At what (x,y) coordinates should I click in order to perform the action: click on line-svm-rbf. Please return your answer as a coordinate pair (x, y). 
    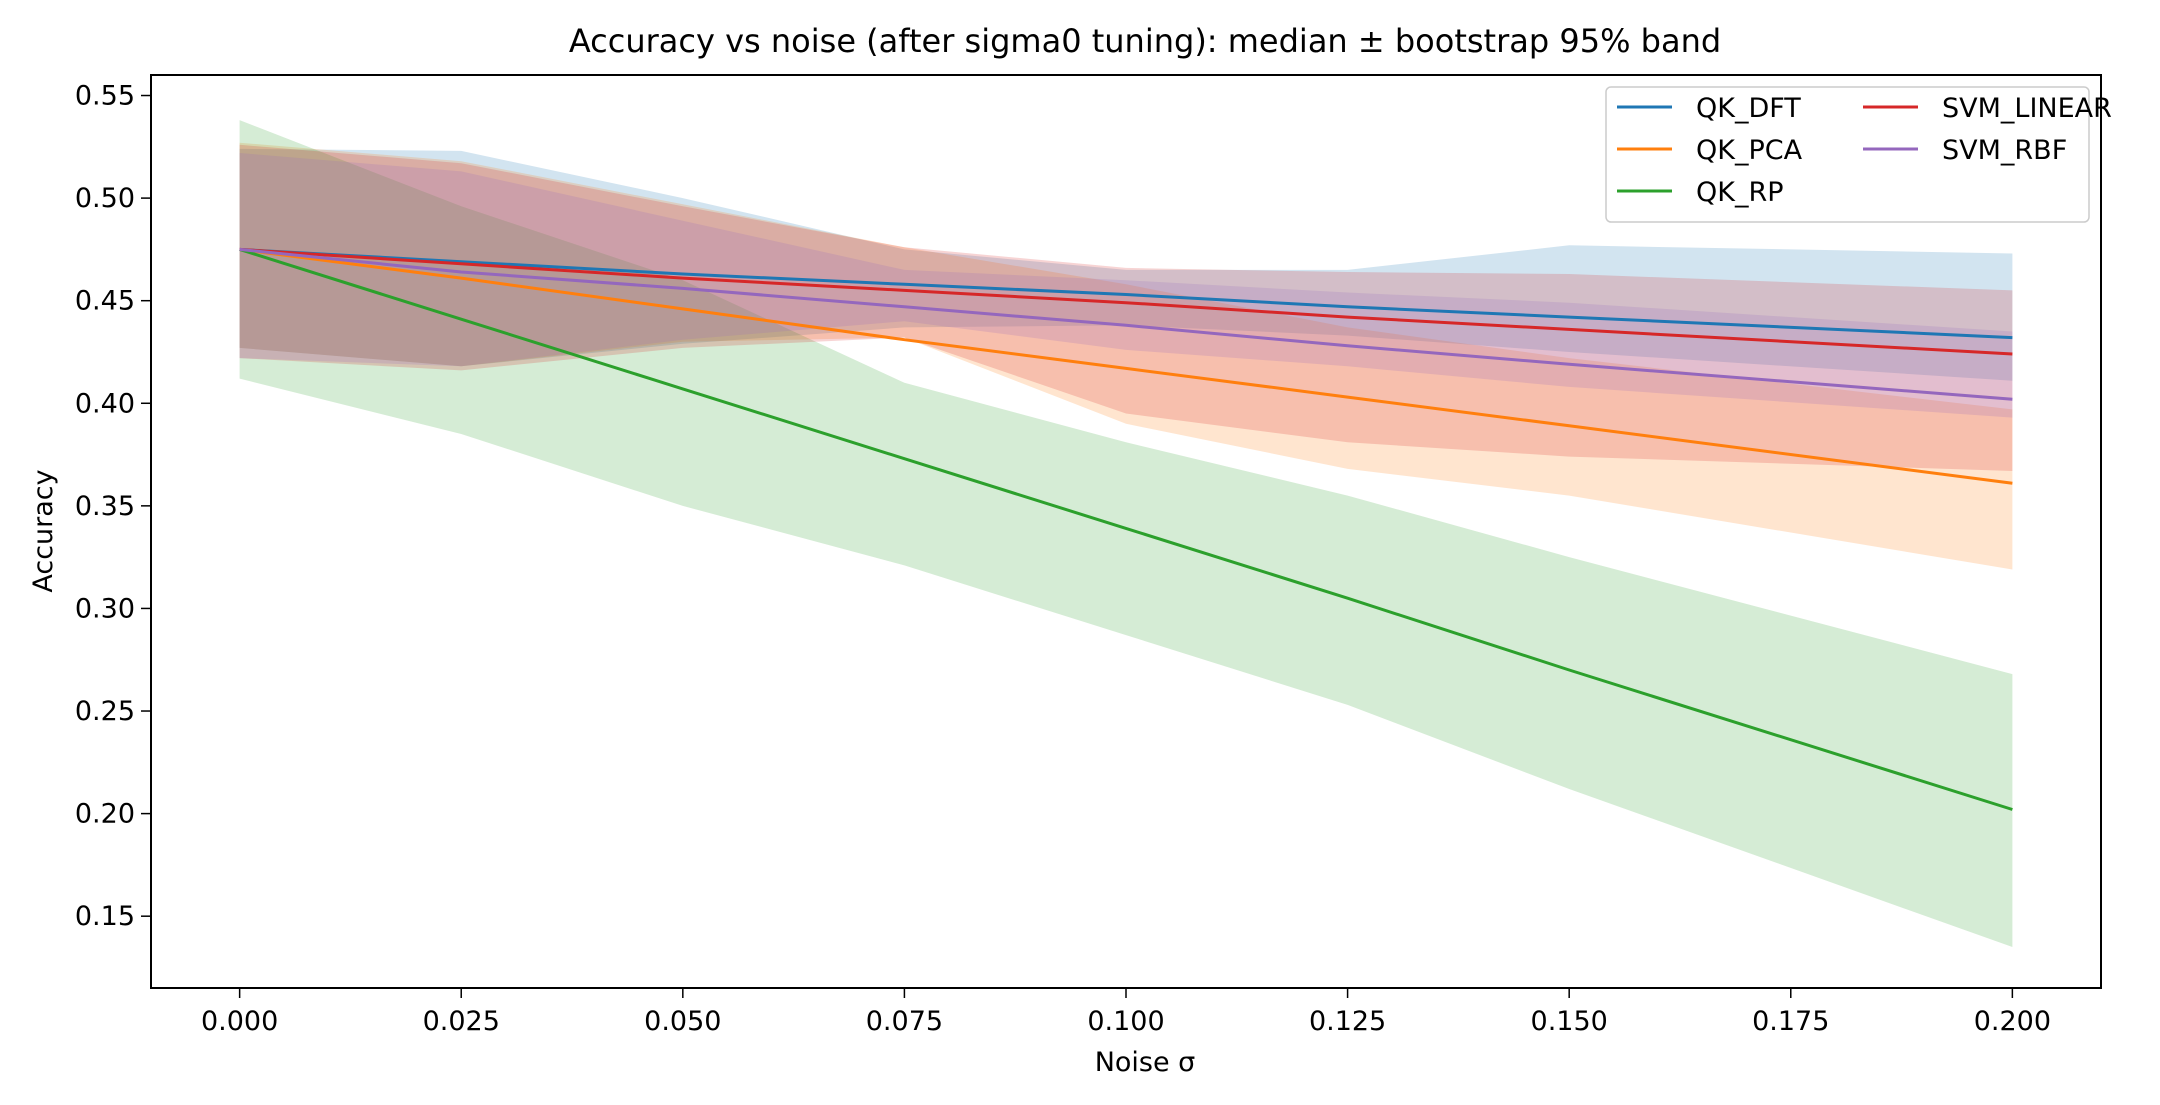
    Looking at the image, I should click on (1126, 324).